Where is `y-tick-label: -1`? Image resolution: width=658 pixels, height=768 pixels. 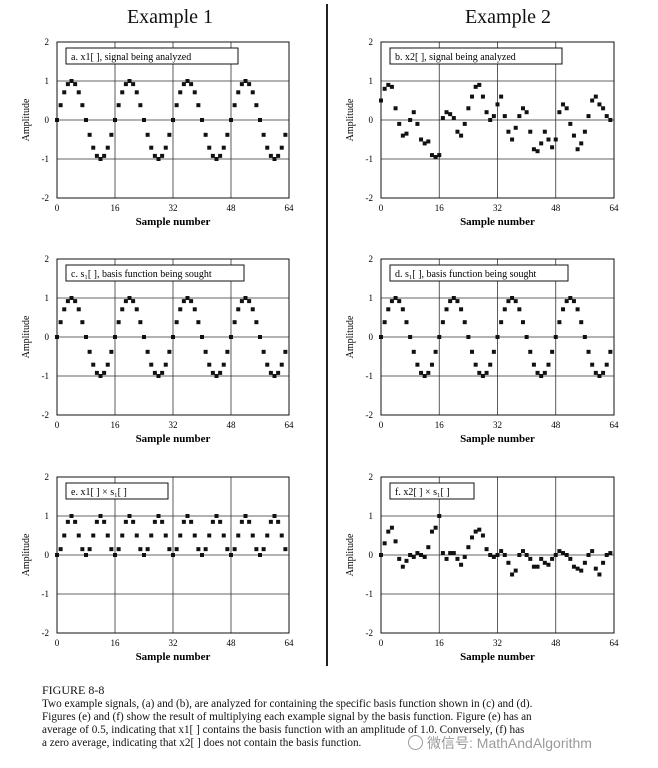
y-tick-label: -1 is located at coordinates (370, 376).